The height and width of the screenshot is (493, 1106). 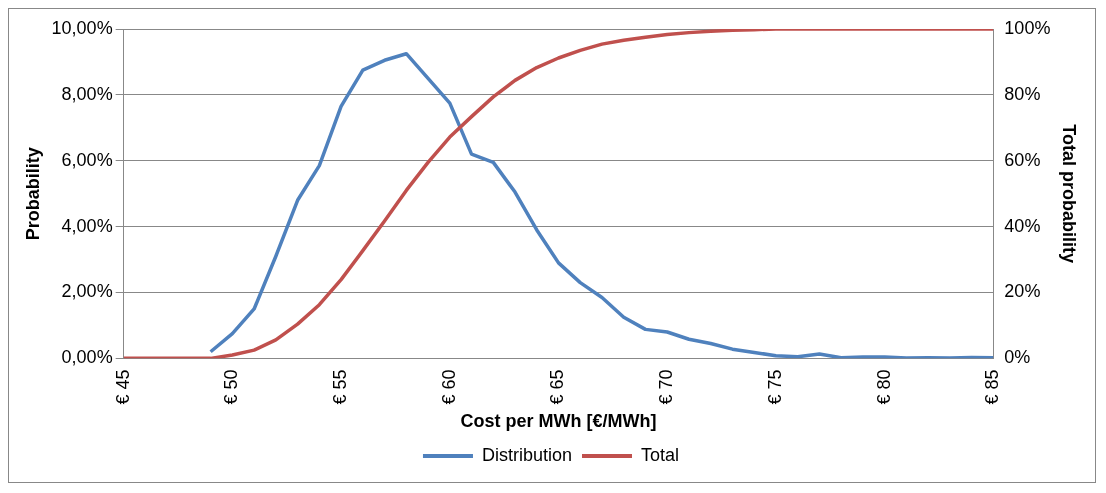 What do you see at coordinates (774, 387) in the screenshot?
I see `x-tick-label: € 75` at bounding box center [774, 387].